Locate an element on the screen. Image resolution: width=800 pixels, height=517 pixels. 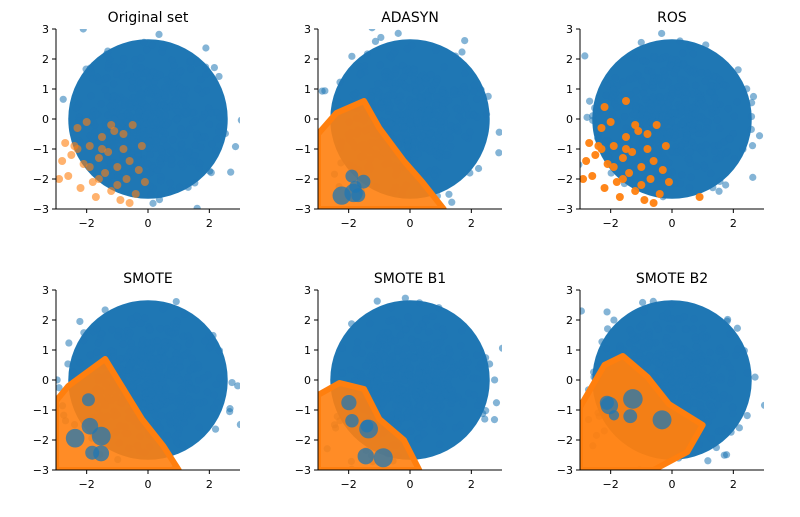
y-tick-label: 2 is located at coordinates (569, 59).